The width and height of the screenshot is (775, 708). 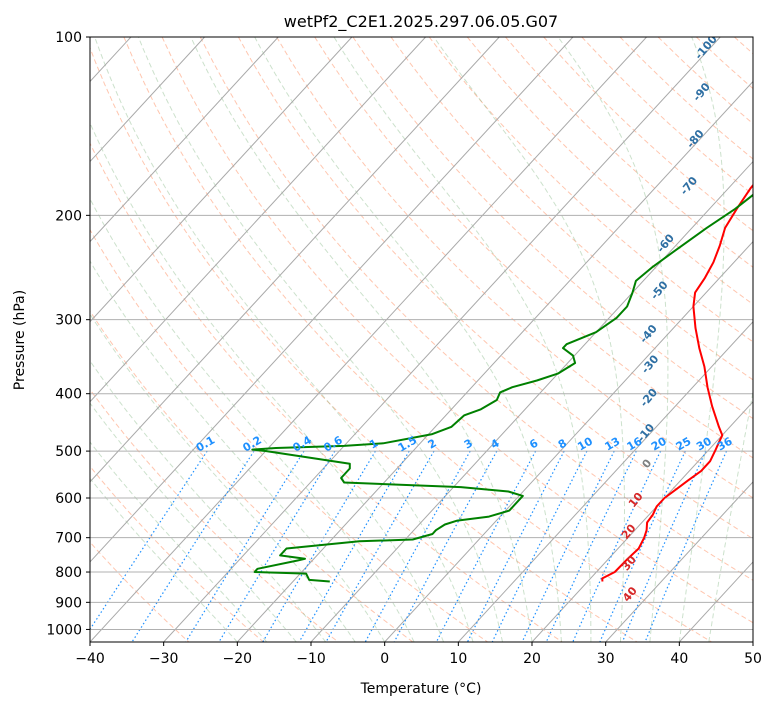 What do you see at coordinates (636, 500) in the screenshot?
I see `dry-adiabat-label: 10` at bounding box center [636, 500].